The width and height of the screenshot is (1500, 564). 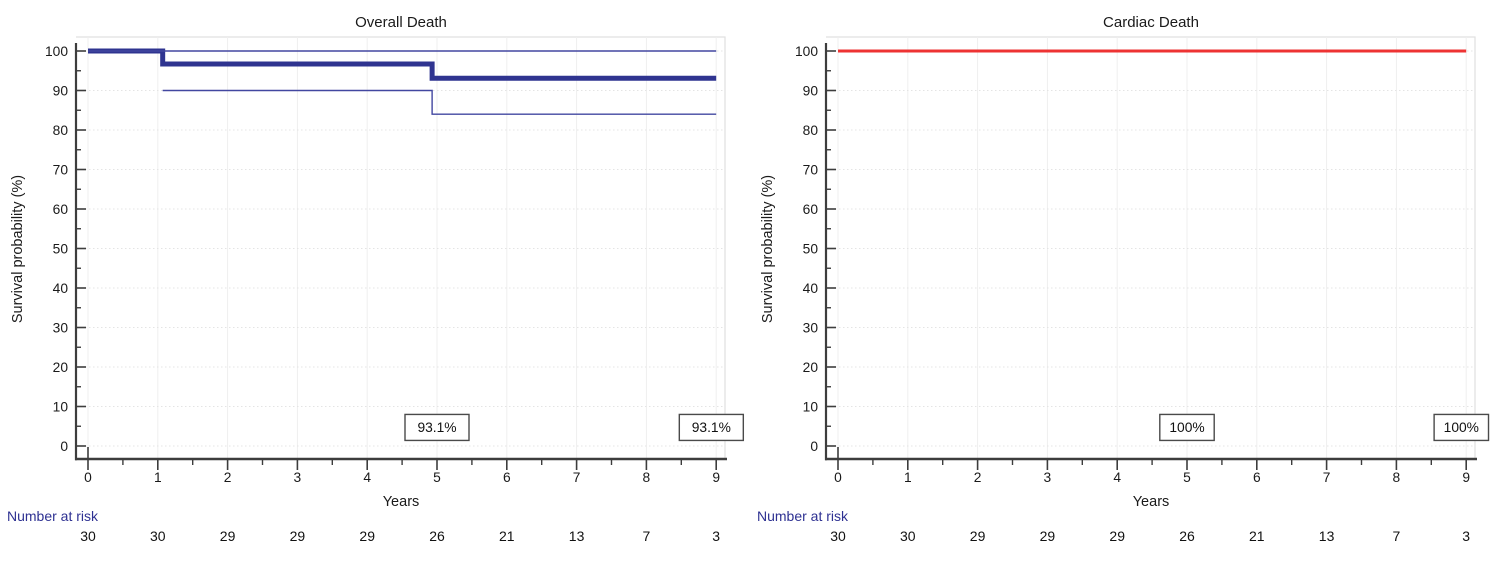 What do you see at coordinates (439, 102) in the screenshot?
I see `ci-lower-line` at bounding box center [439, 102].